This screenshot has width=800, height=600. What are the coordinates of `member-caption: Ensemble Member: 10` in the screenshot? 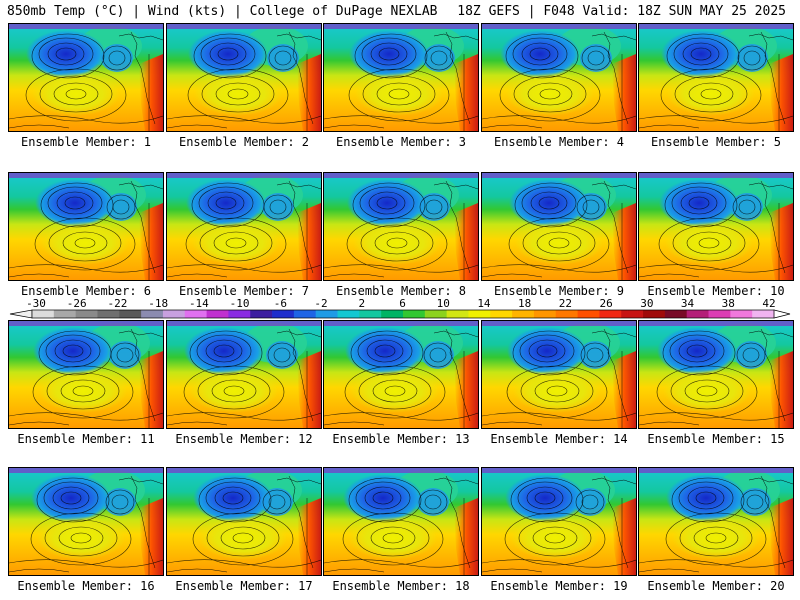 It's located at (716, 291).